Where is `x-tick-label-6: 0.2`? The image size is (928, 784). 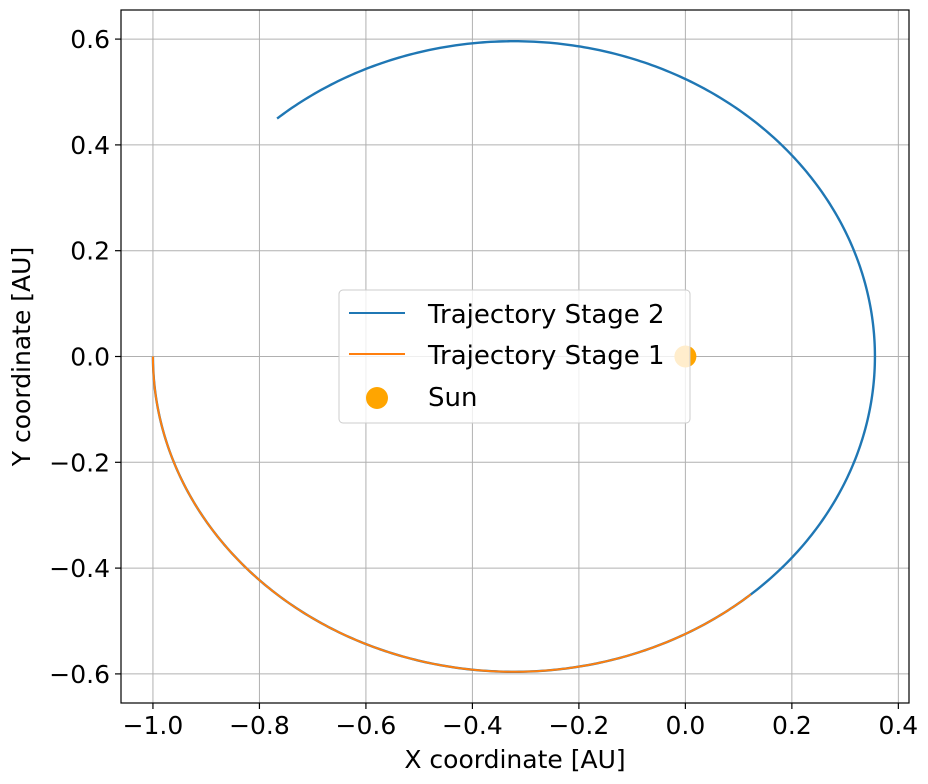
x-tick-label-6: 0.2 is located at coordinates (792, 725).